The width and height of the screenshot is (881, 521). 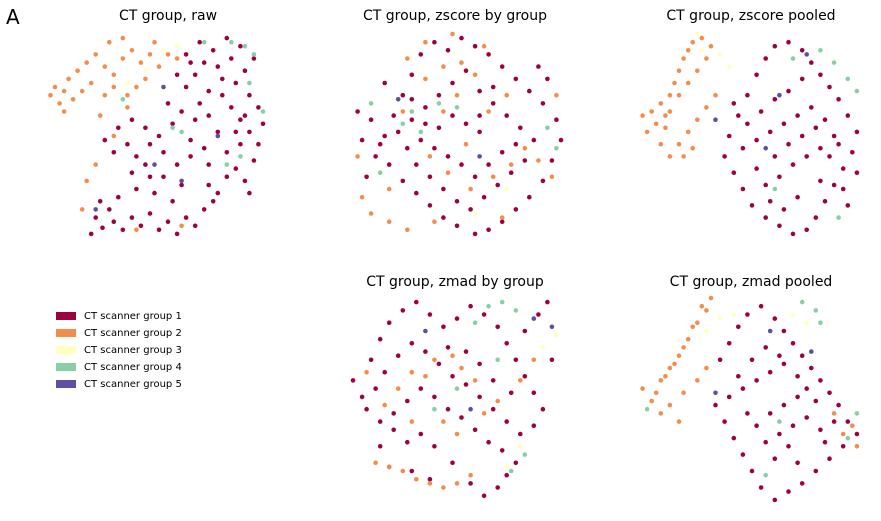 I want to click on panel-title-zmad-by-group: CT group, zmad by group, so click(x=455, y=282).